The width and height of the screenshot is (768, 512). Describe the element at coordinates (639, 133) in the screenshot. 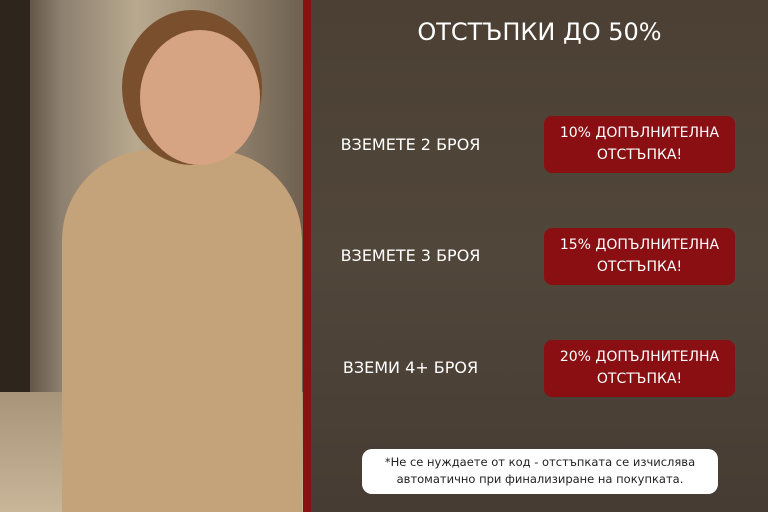

I see `badge-line1: 10% ДОПЪЛНИТЕЛНА` at that location.